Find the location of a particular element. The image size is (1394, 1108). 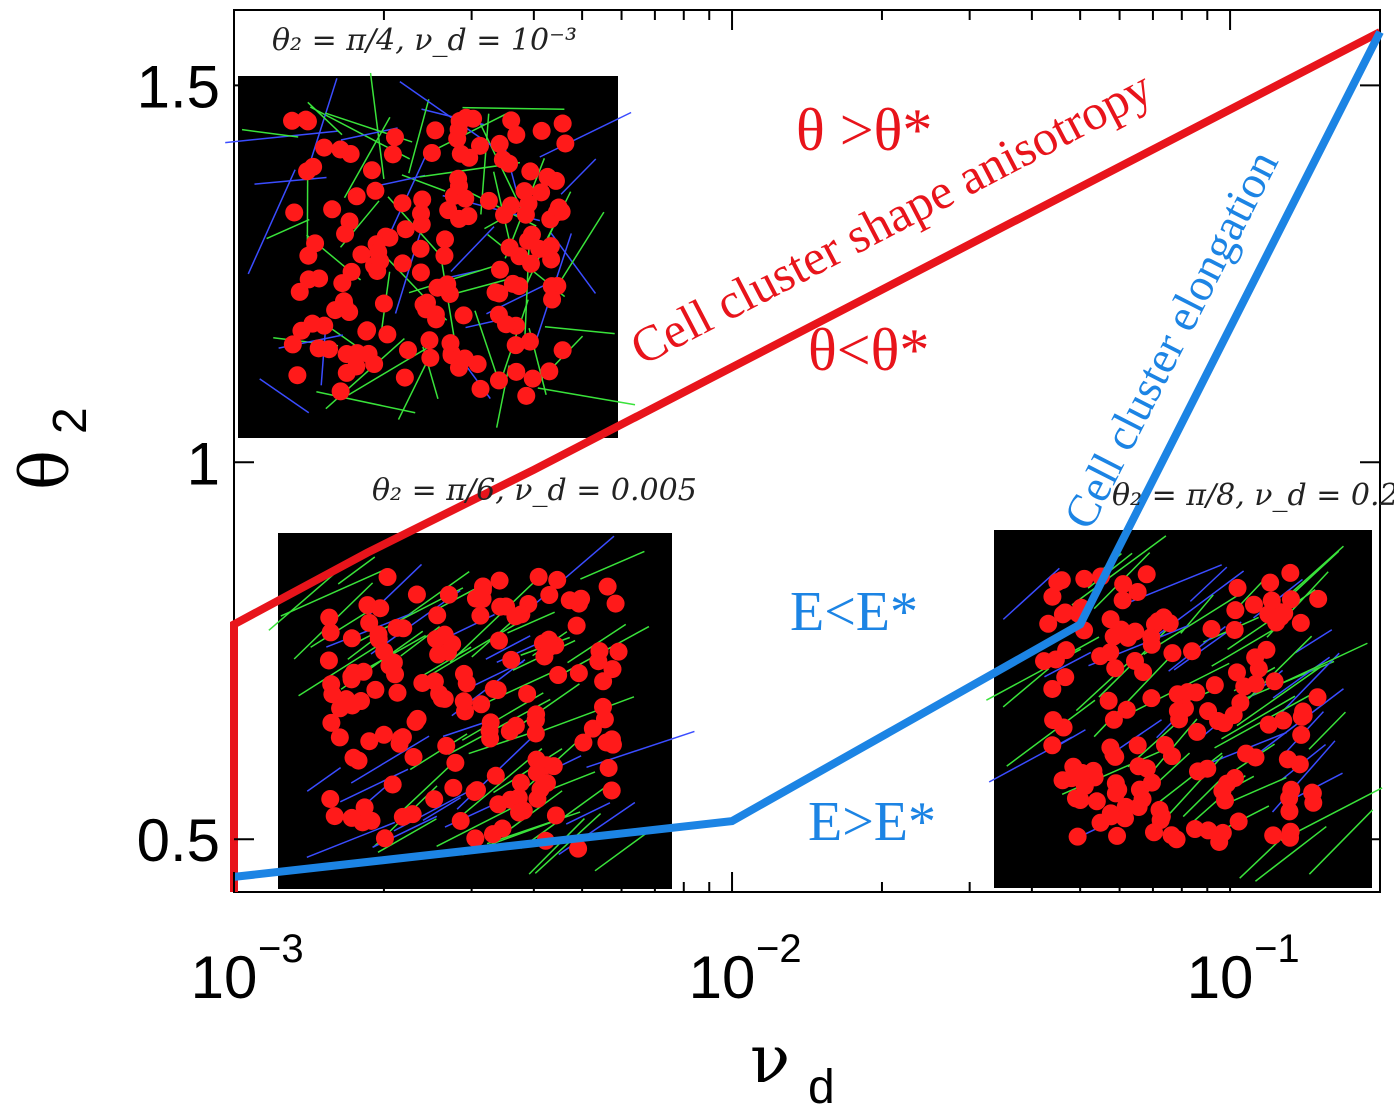

x-tick-label: 10 is located at coordinates (1220, 977).